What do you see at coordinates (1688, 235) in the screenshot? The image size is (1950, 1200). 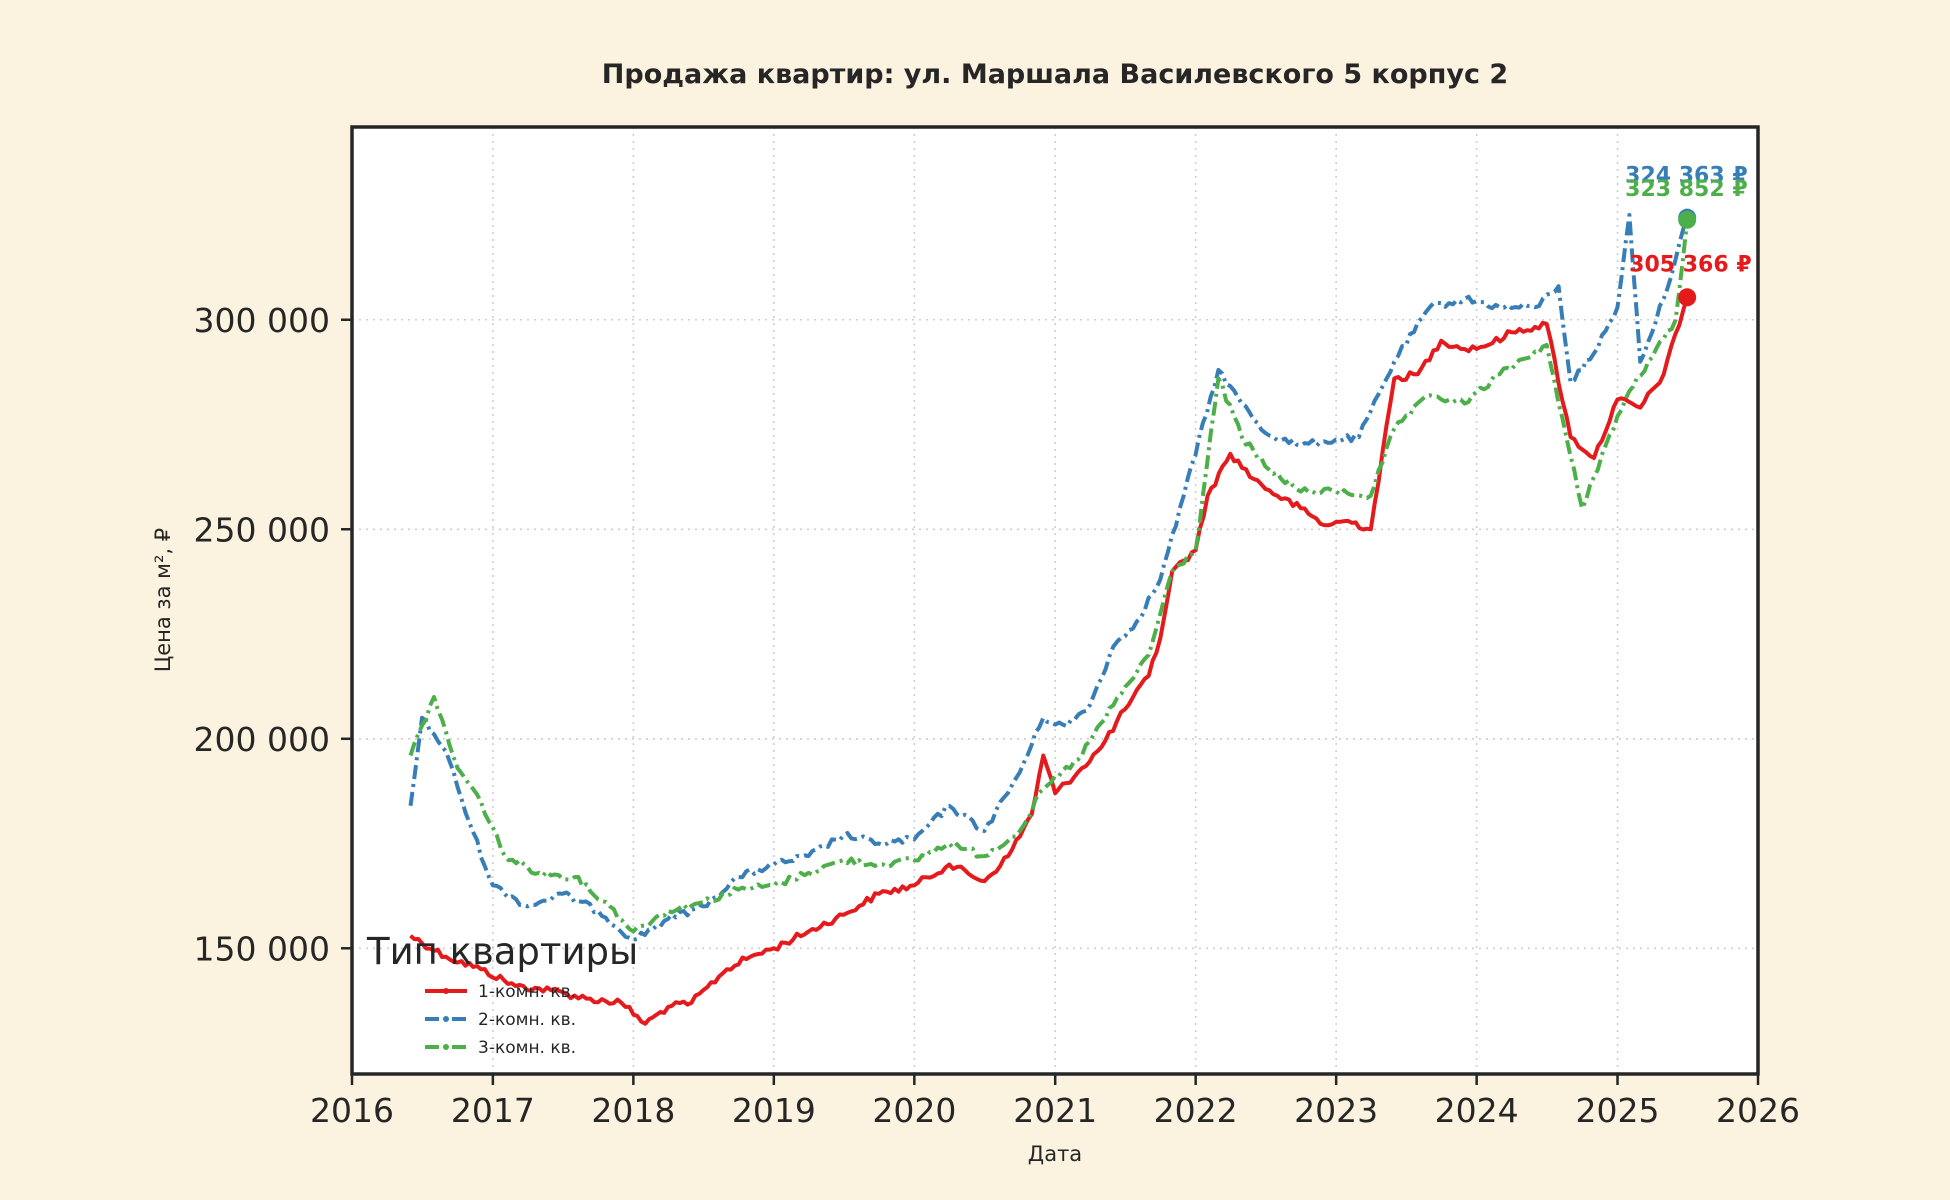 I see `end-value-labels: 305 366 ₽ 324 363 ₽323 852 ₽` at bounding box center [1688, 235].